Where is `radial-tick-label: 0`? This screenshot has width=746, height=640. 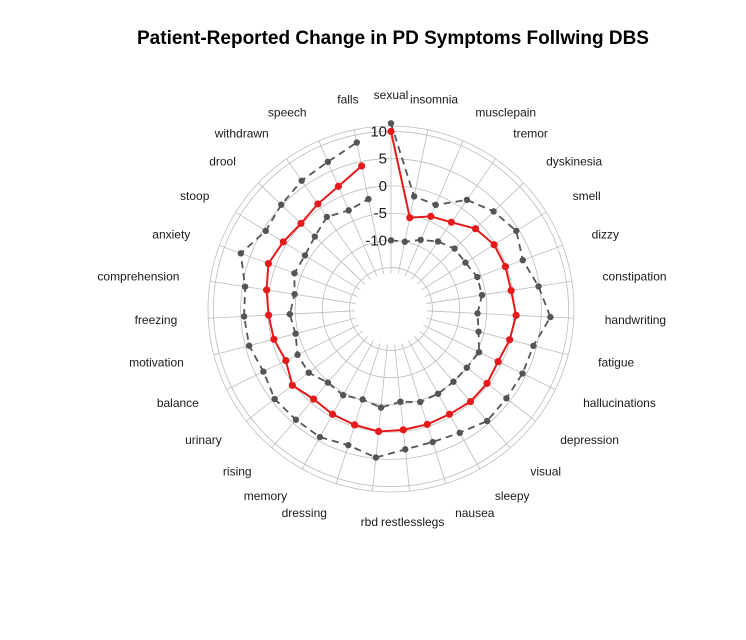 radial-tick-label: 0 is located at coordinates (383, 186).